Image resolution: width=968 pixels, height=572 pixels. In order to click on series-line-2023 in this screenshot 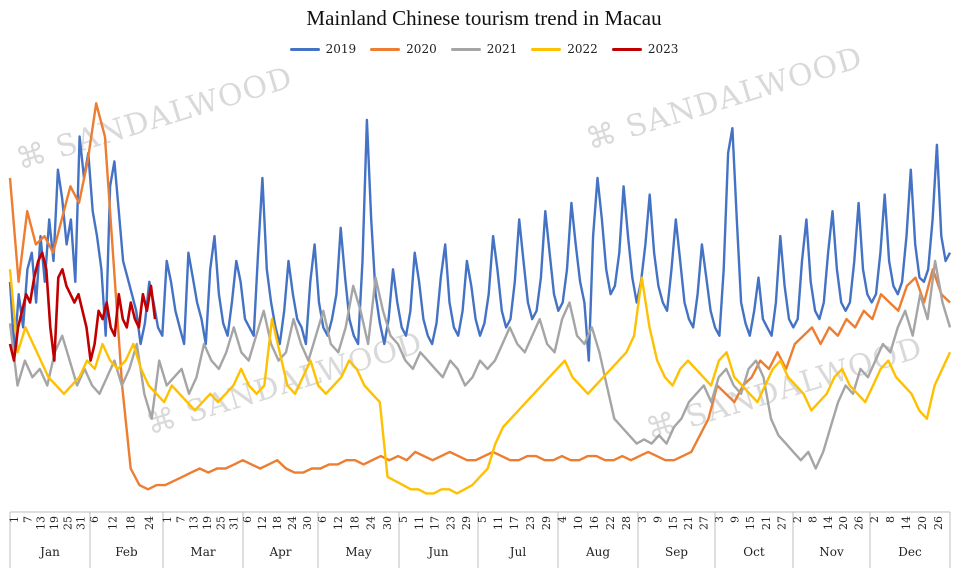, I will do `click(82, 306)`.